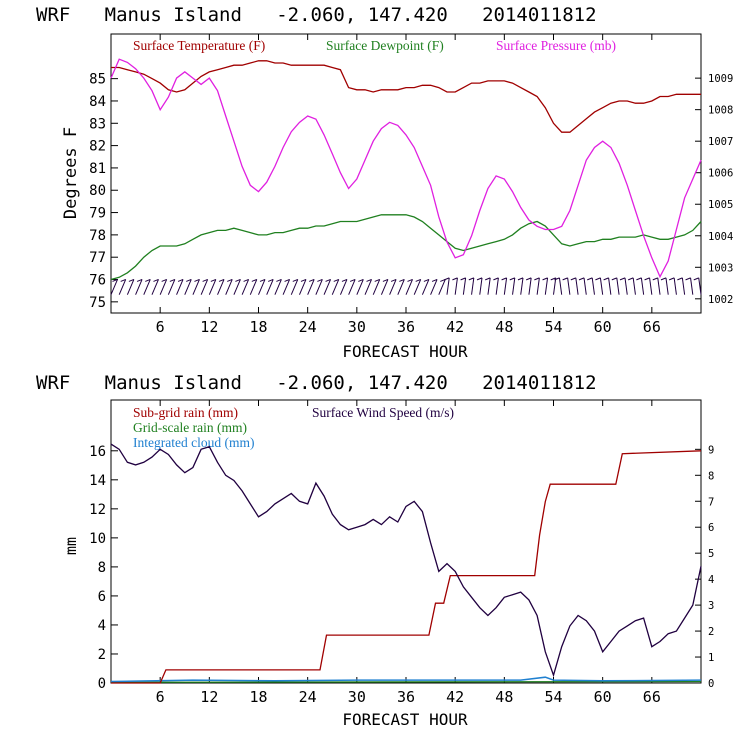 This screenshot has width=740, height=740. What do you see at coordinates (209, 327) in the screenshot?
I see `x-tick-label: 12` at bounding box center [209, 327].